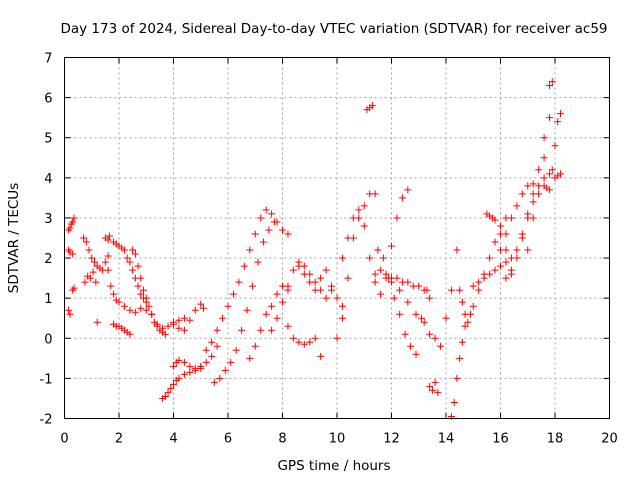 Image resolution: width=640 pixels, height=480 pixels. Describe the element at coordinates (337, 439) in the screenshot. I see `x-tick-label: 10` at that location.